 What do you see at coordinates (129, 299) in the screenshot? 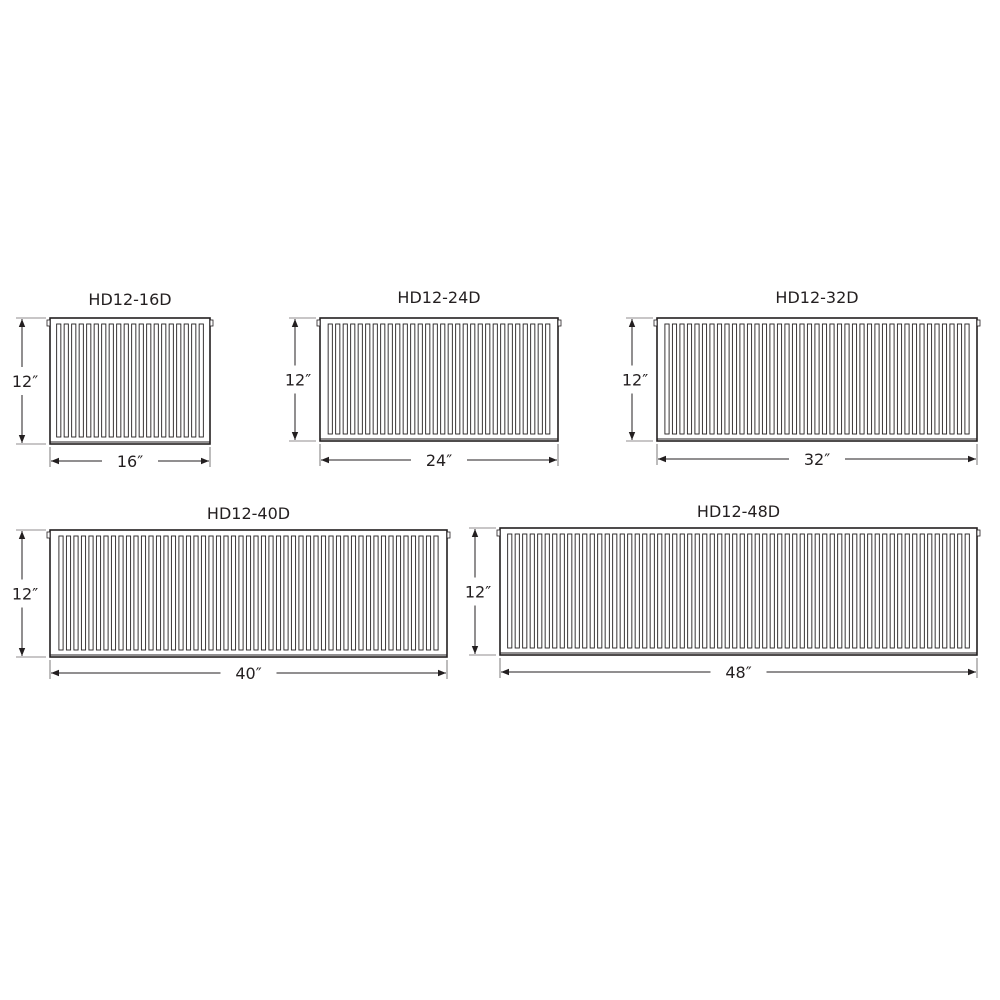
I see `model-label: HD12-16D` at bounding box center [129, 299].